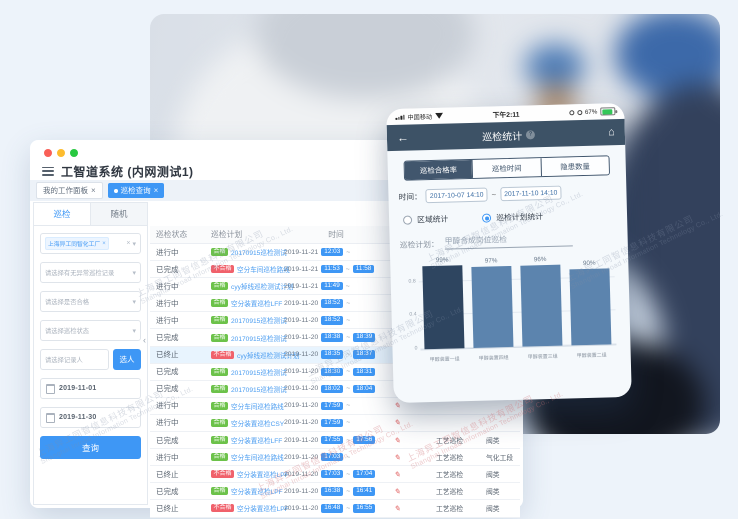 The height and width of the screenshot is (519, 738). What do you see at coordinates (590, 303) in the screenshot?
I see `bar-wrap: 90%` at bounding box center [590, 303].